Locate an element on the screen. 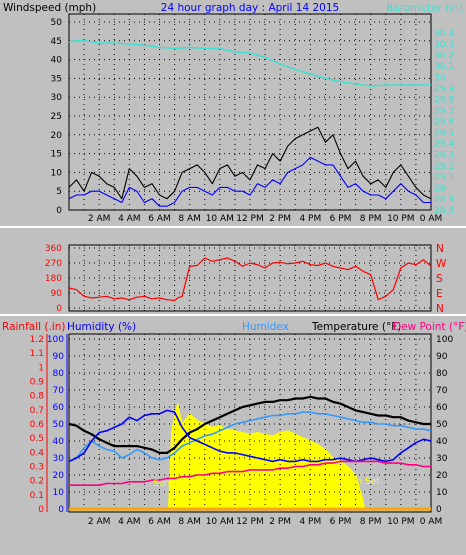  barometer-tick-label: 29.1 is located at coordinates (444, 178).